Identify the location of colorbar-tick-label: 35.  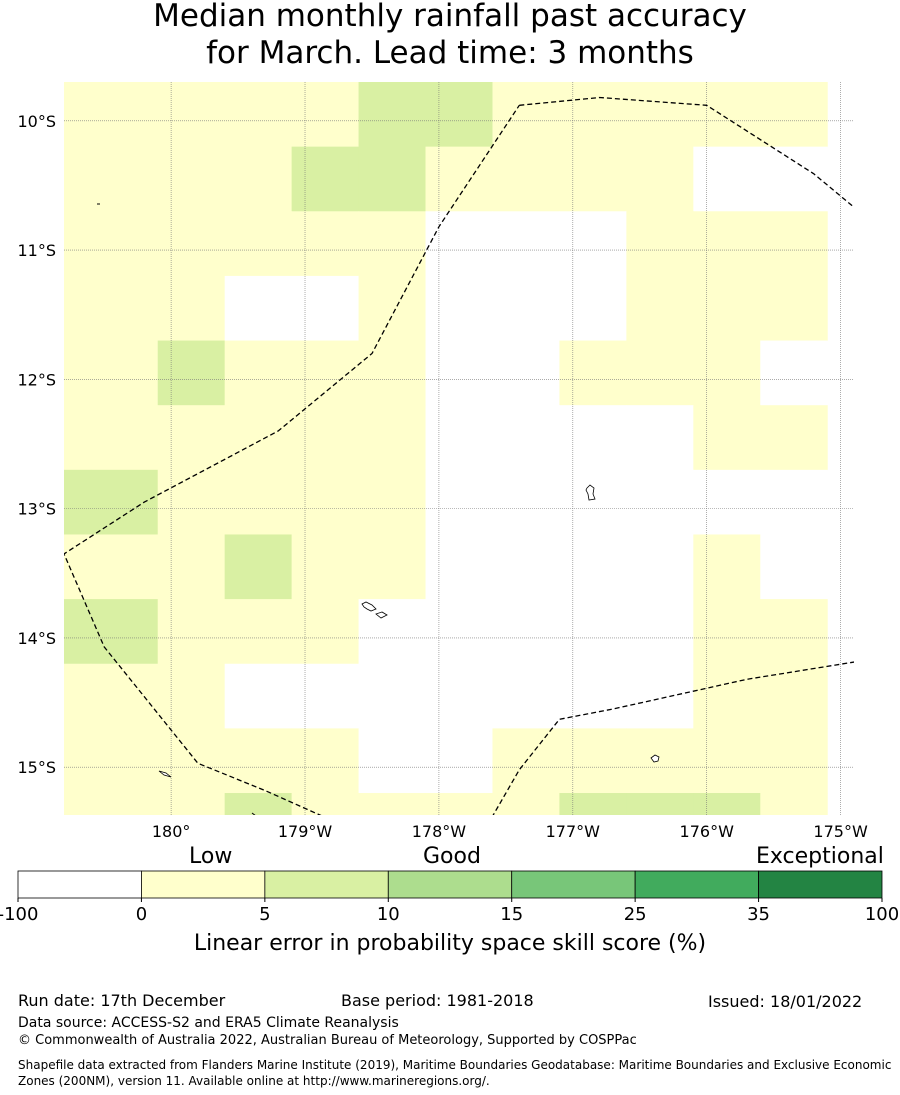
(758, 914).